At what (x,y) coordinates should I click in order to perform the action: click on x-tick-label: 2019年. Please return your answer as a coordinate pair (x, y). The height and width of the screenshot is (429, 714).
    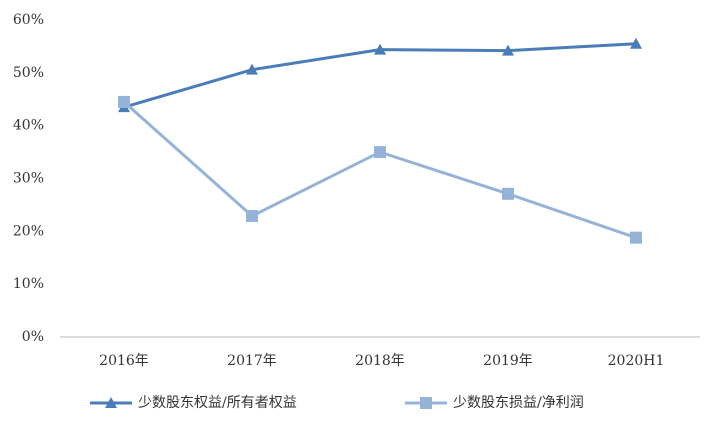
    Looking at the image, I should click on (508, 361).